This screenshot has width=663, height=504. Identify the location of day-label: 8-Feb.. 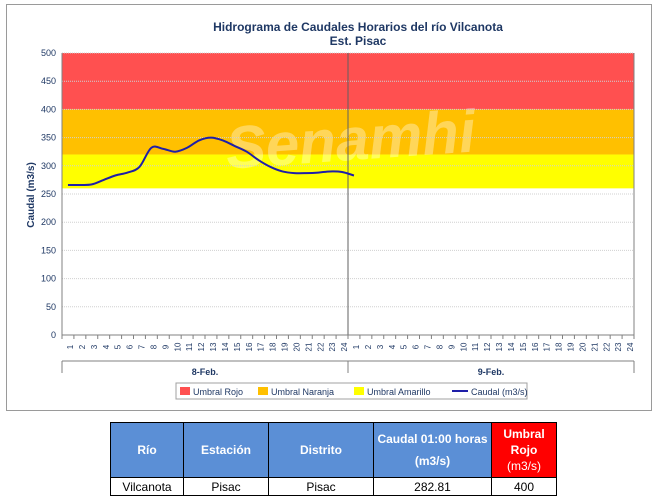
(205, 372).